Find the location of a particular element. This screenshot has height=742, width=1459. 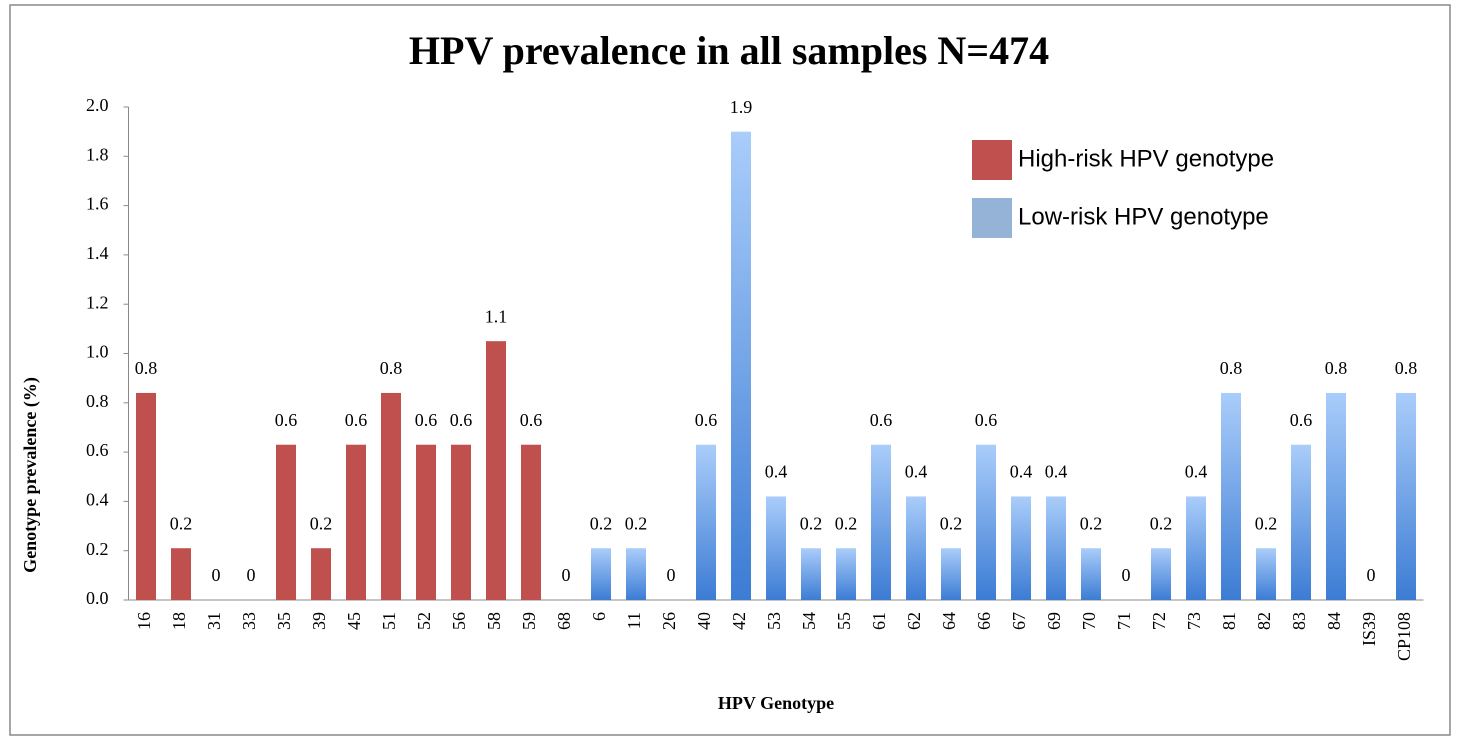

x-tick-label: CP108 is located at coordinates (1404, 636).